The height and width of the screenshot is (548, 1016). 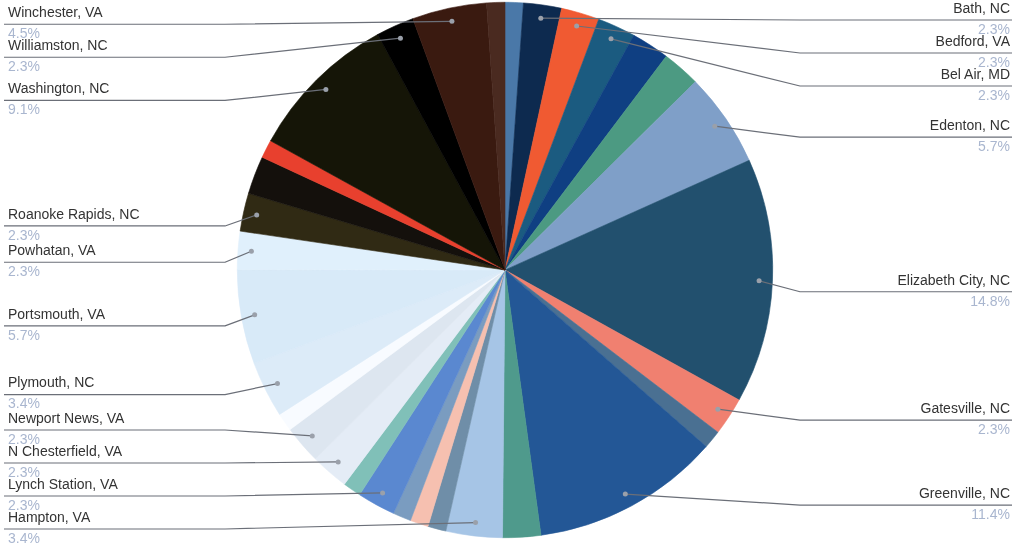 I want to click on slice-label: Powhatan, VA, so click(x=52, y=250).